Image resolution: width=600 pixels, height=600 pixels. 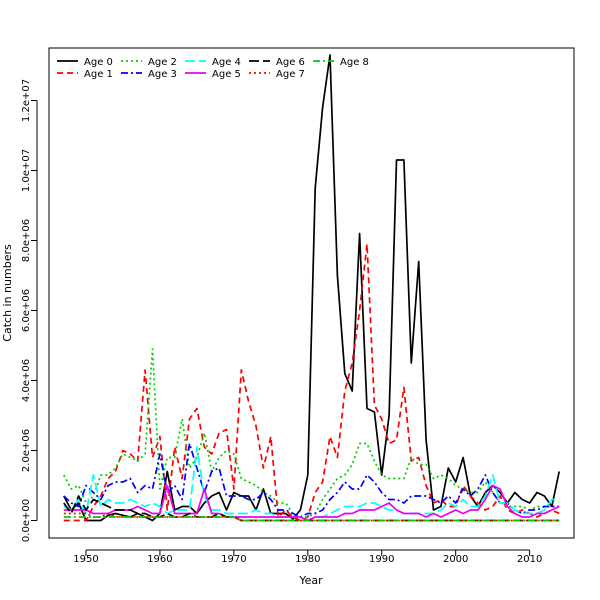 I want to click on y-tick-label: 0.0e+00, so click(x=26, y=520).